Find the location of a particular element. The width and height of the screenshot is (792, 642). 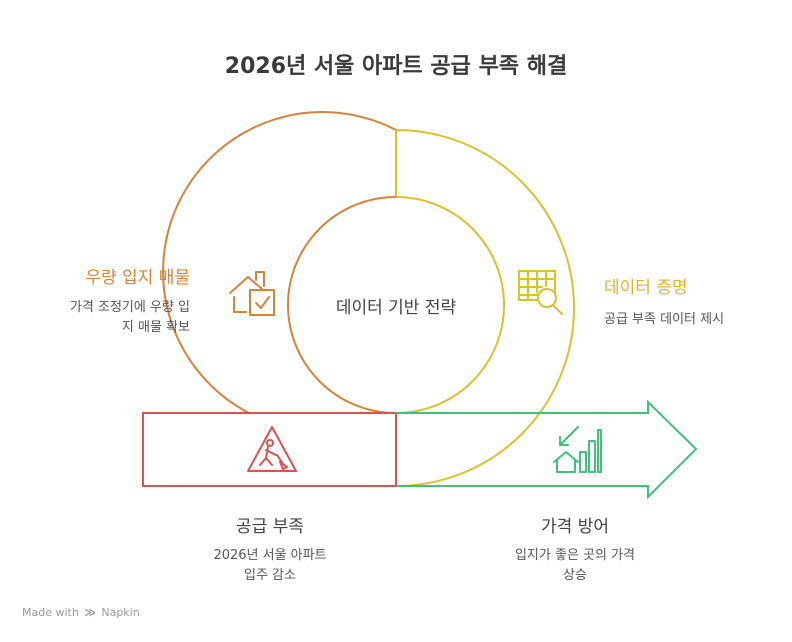

price-defense-arrow is located at coordinates (547, 449).